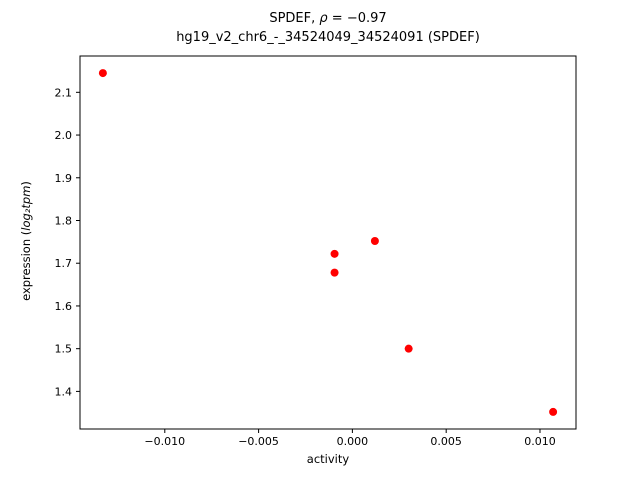 The height and width of the screenshot is (480, 640). Describe the element at coordinates (64, 263) in the screenshot. I see `y-tick-label: 1.7` at that location.